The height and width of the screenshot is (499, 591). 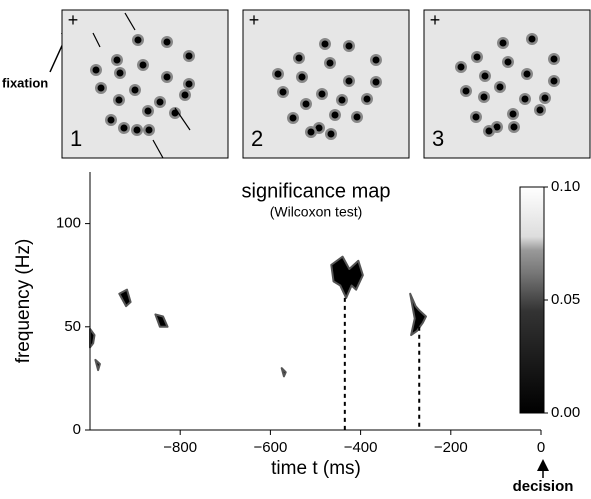 I want to click on colorbar, so click(x=532, y=300).